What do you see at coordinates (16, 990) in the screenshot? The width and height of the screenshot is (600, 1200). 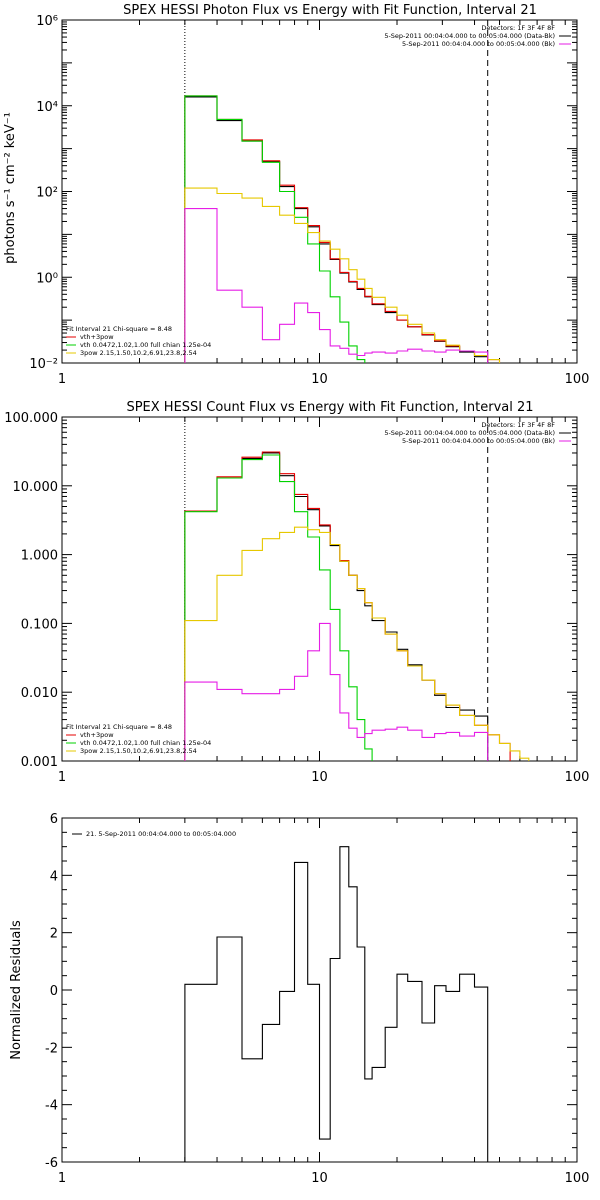 I see `y-axis-label: Normalized Residuals` at bounding box center [16, 990].